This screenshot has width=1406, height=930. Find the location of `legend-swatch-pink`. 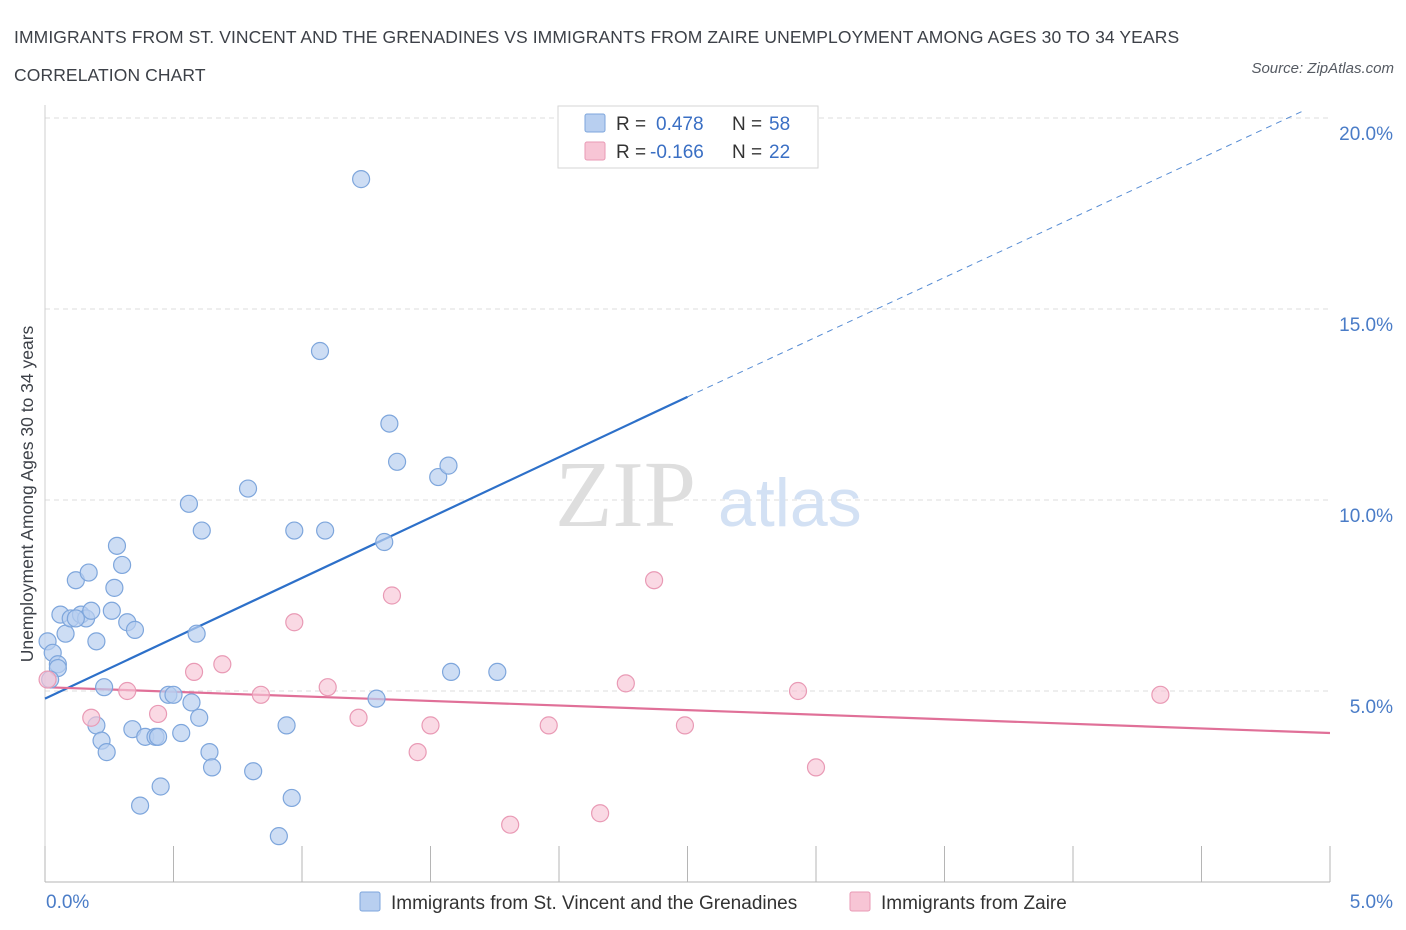

legend-swatch-pink is located at coordinates (595, 151).